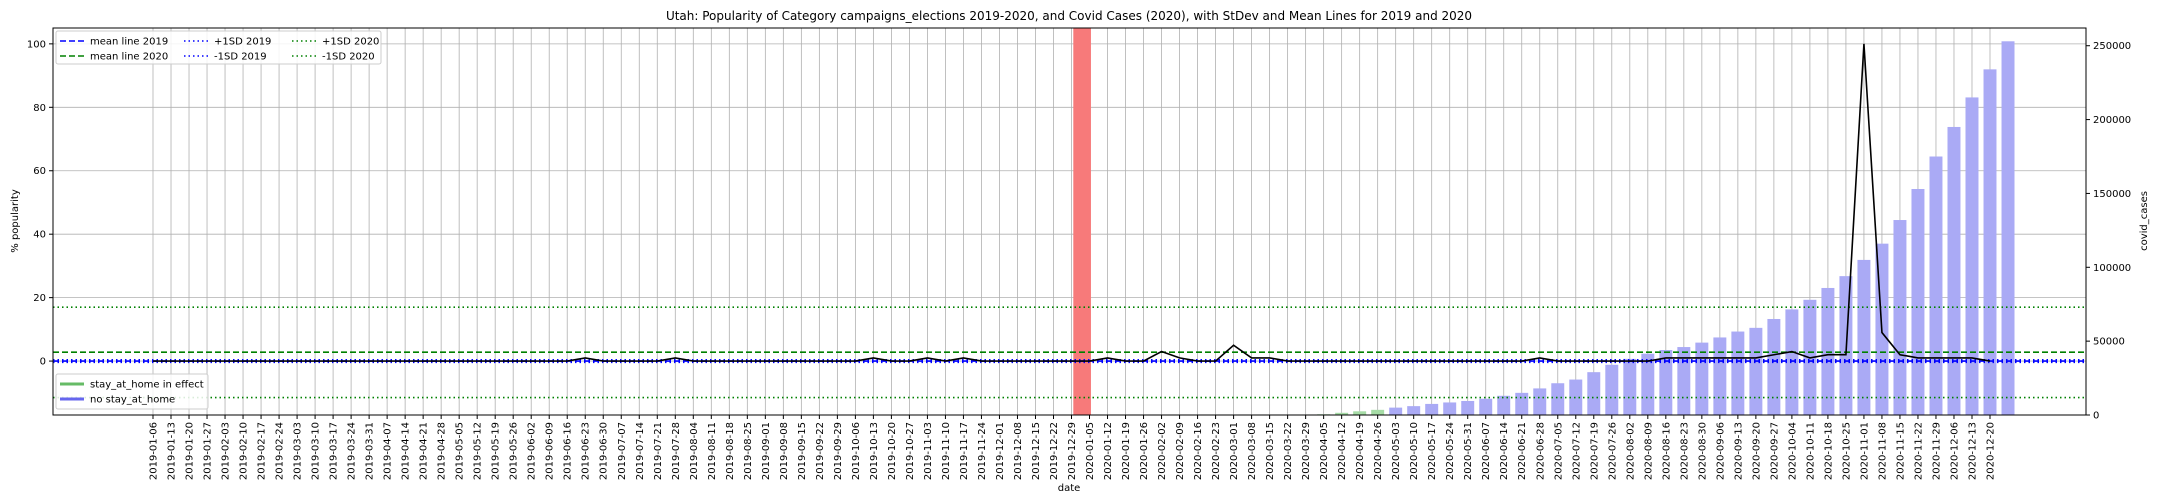 The width and height of the screenshot is (2160, 504). I want to click on x-tick-label: 2019-11-24, so click(982, 451).